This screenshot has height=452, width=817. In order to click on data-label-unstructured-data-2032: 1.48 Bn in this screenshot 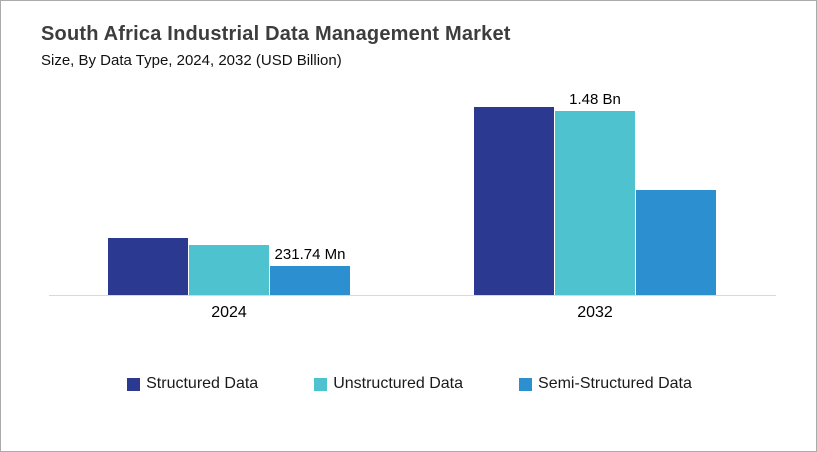, I will do `click(595, 99)`.